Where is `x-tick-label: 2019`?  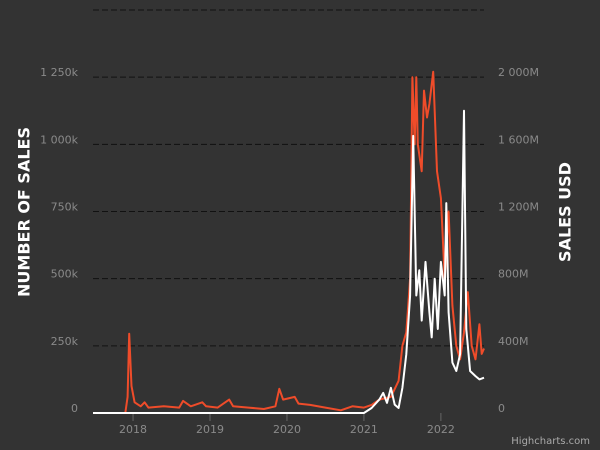 x-tick-label: 2019 is located at coordinates (210, 429).